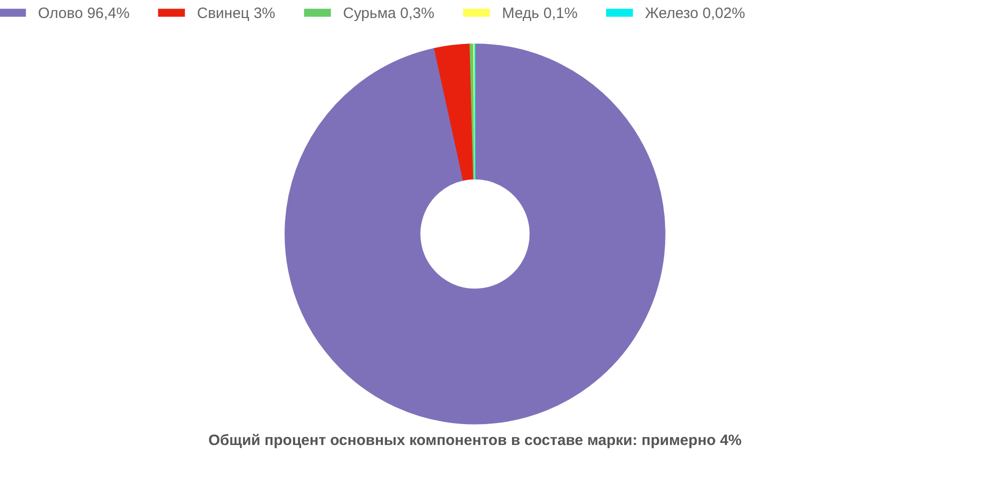  What do you see at coordinates (236, 13) in the screenshot?
I see `legend-label: Свинец 3%` at bounding box center [236, 13].